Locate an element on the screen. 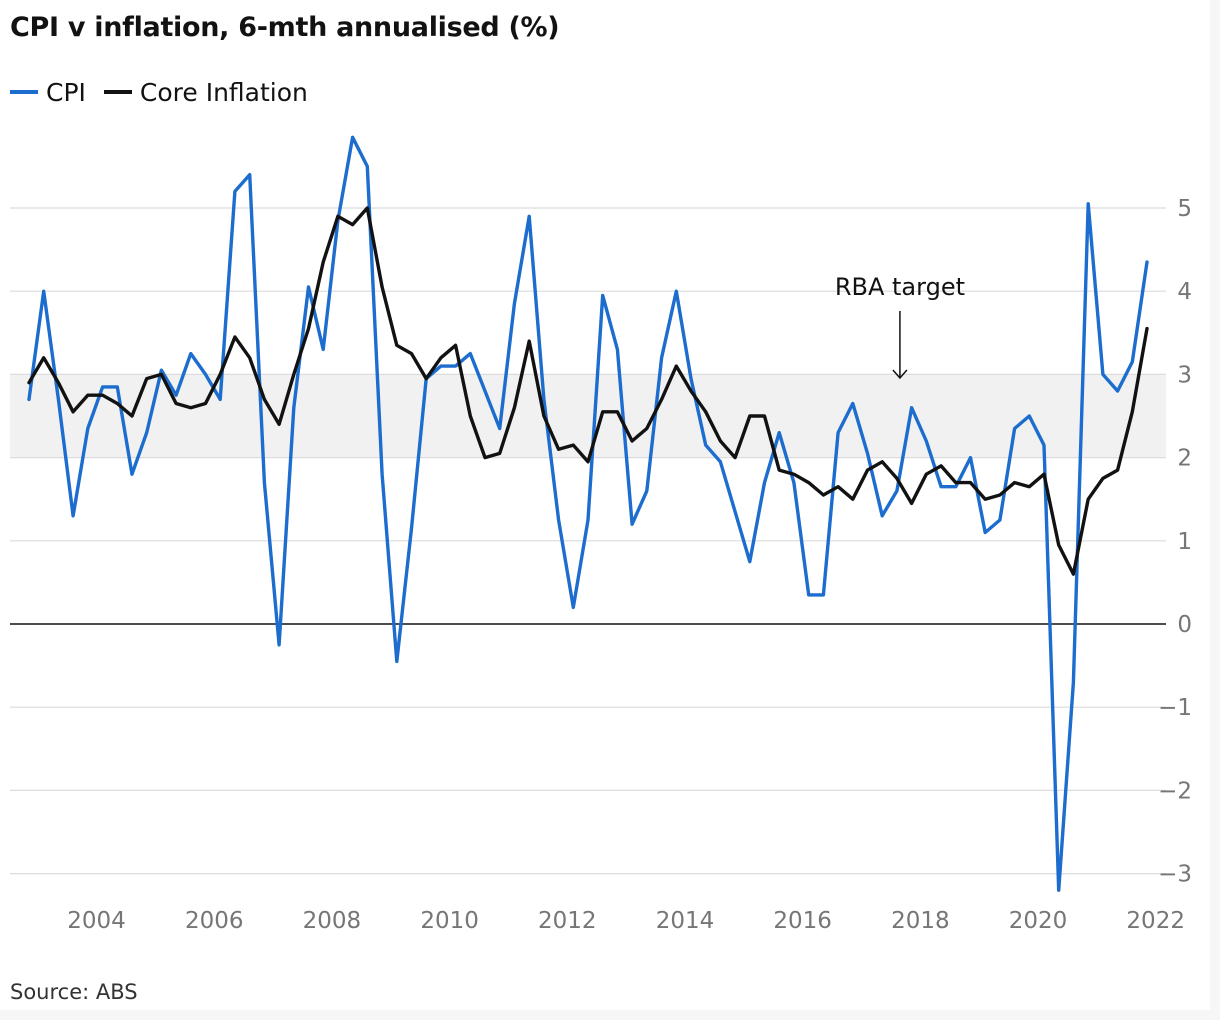 The image size is (1220, 1020). legend-item-core: Core Inflation is located at coordinates (205, 92).